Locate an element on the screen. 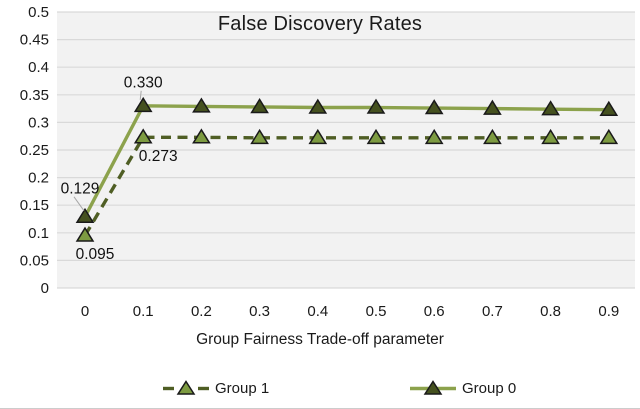  x-tick-label: 0.6 is located at coordinates (434, 311).